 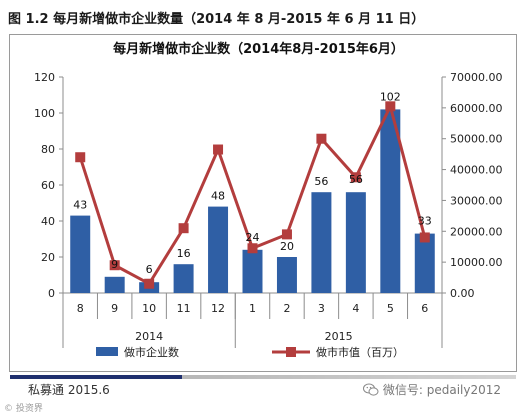 I want to click on category-label: 4, so click(x=355, y=308).